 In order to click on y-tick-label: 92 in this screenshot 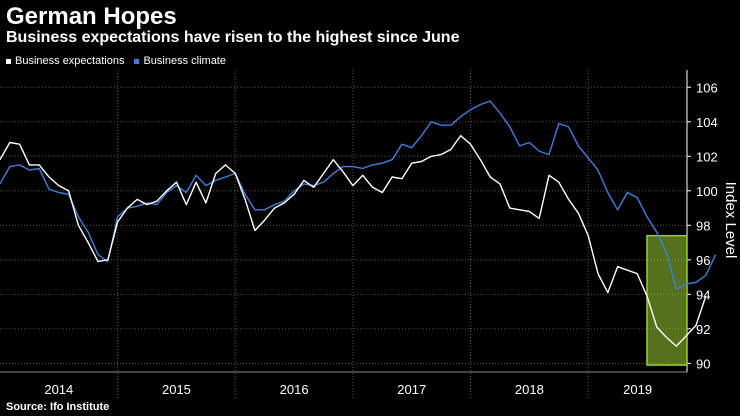, I will do `click(703, 329)`.